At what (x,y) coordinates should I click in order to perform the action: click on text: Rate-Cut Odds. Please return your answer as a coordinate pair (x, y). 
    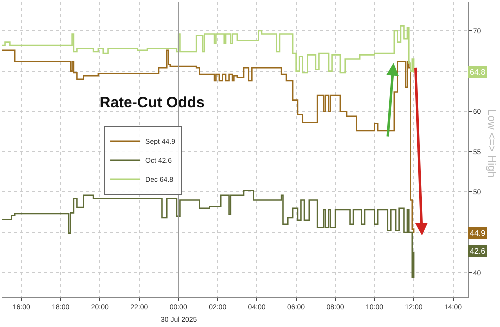
    Looking at the image, I should click on (152, 103).